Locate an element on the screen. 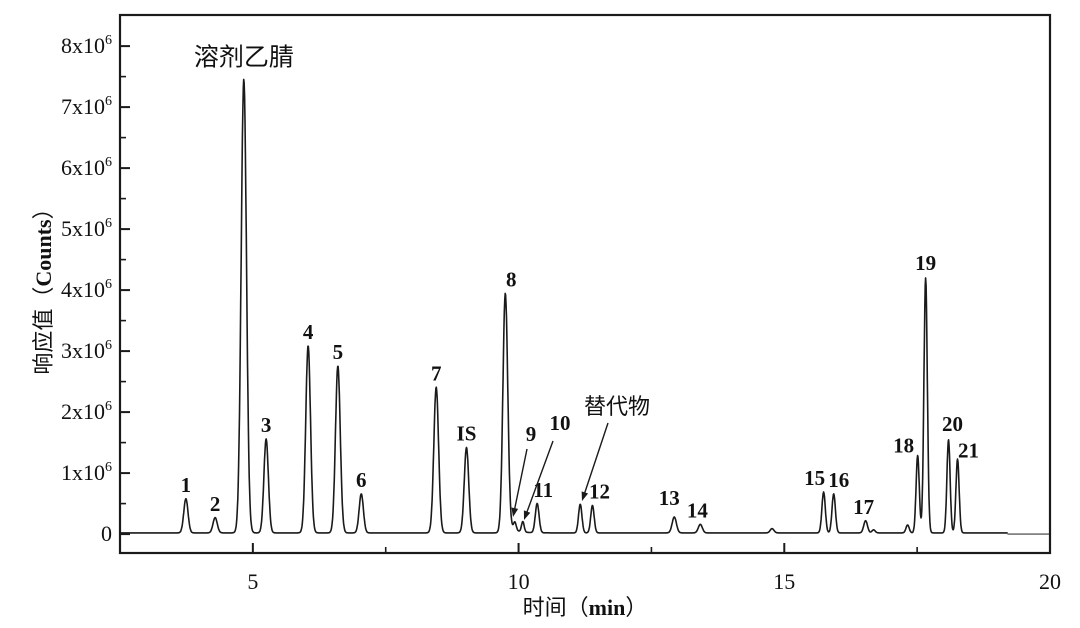  x-axis-tick-label: 10 is located at coordinates (519, 581).